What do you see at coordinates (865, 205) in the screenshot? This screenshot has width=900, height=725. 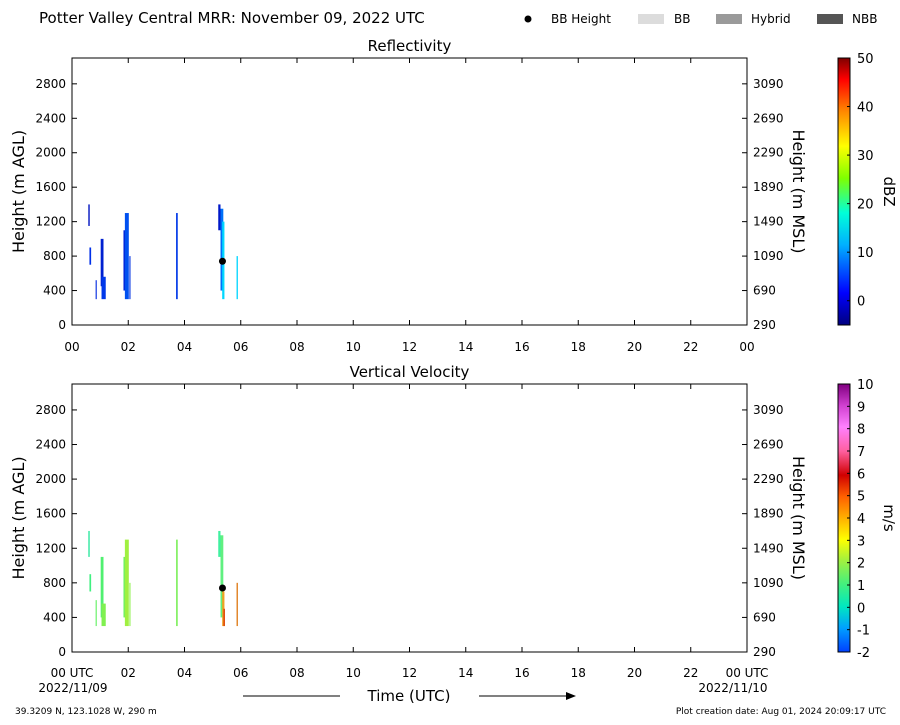 I see `colorbar-tick-label: 20` at bounding box center [865, 205].